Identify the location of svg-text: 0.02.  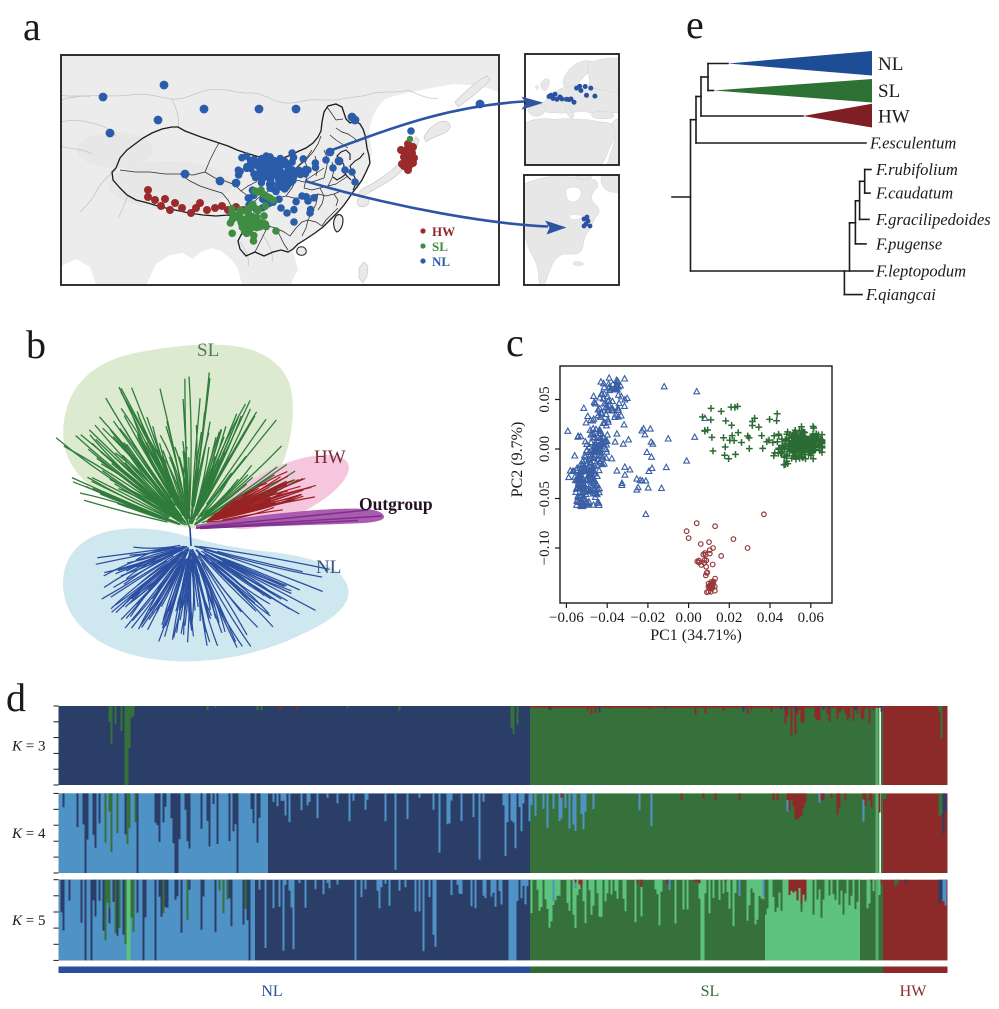
(729, 618).